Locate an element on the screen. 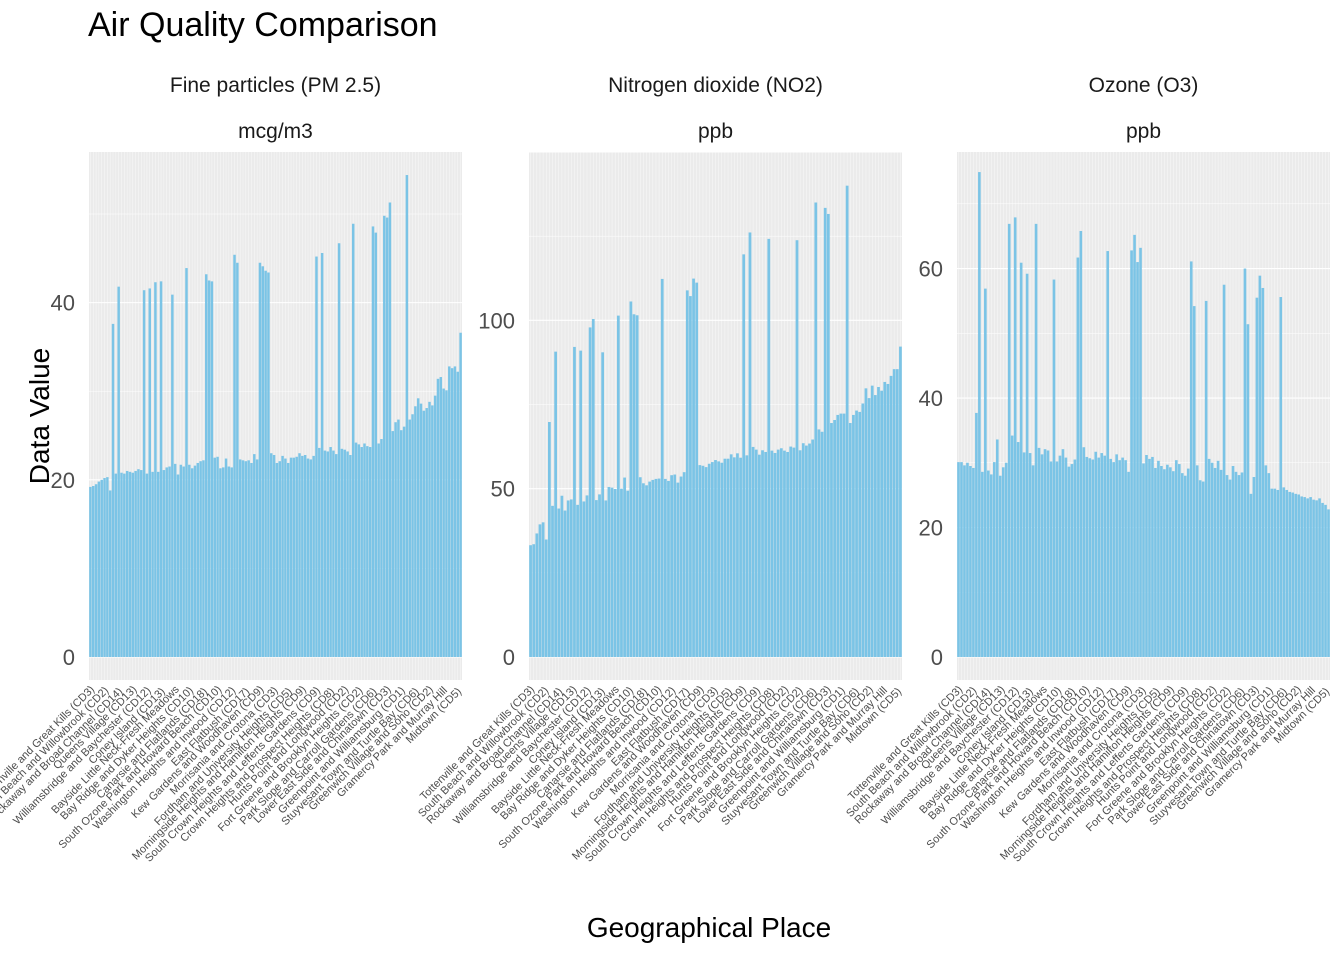 Image resolution: width=1344 pixels, height=960 pixels. panel-unit: ppb is located at coordinates (1143, 131).